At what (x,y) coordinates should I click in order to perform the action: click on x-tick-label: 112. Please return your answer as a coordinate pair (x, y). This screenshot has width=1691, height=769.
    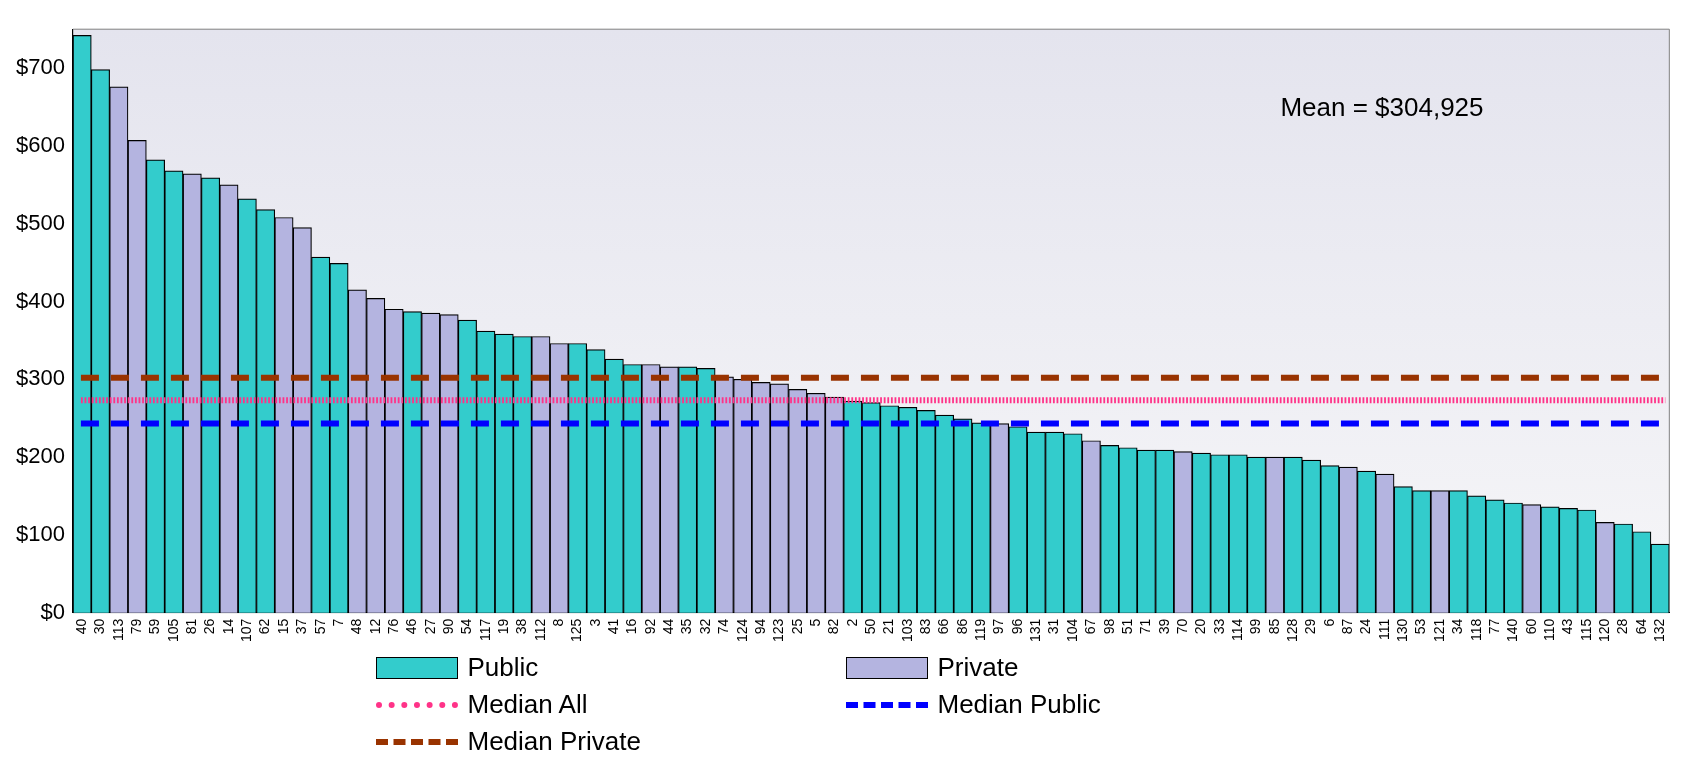
    Looking at the image, I should click on (539, 629).